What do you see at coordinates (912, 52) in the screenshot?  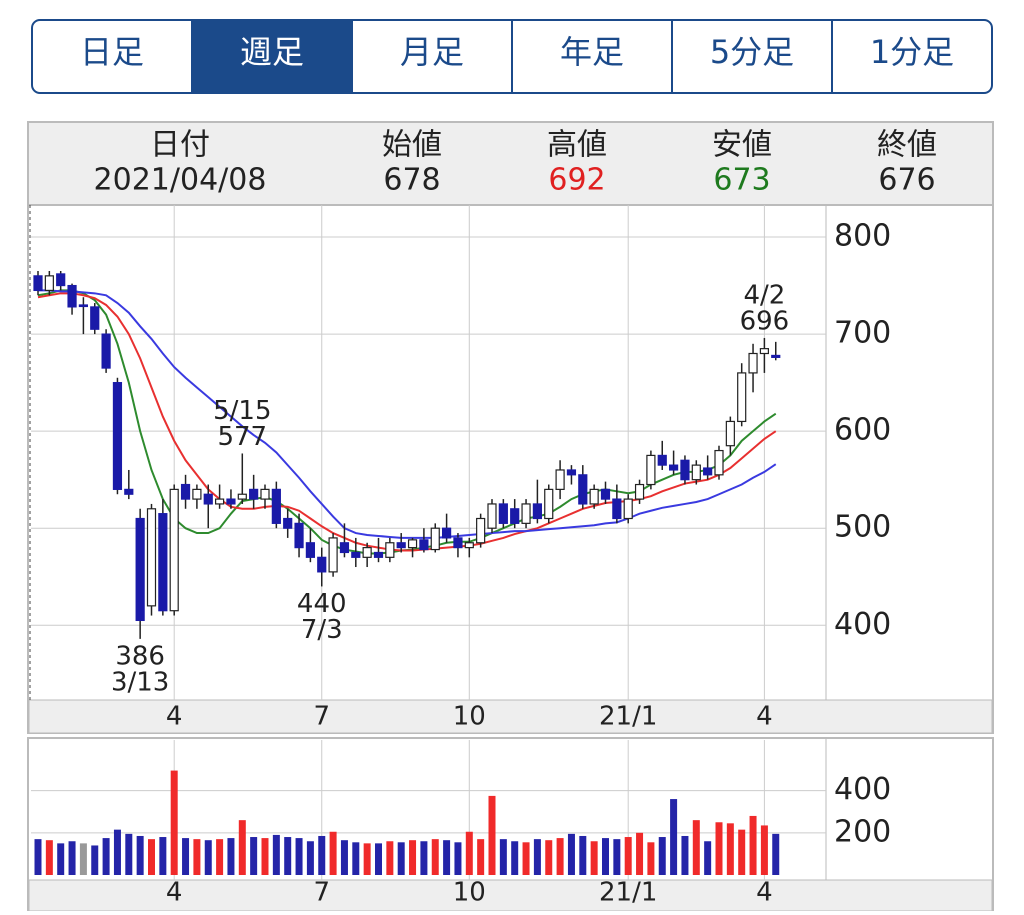 I see `tab: 1分足` at bounding box center [912, 52].